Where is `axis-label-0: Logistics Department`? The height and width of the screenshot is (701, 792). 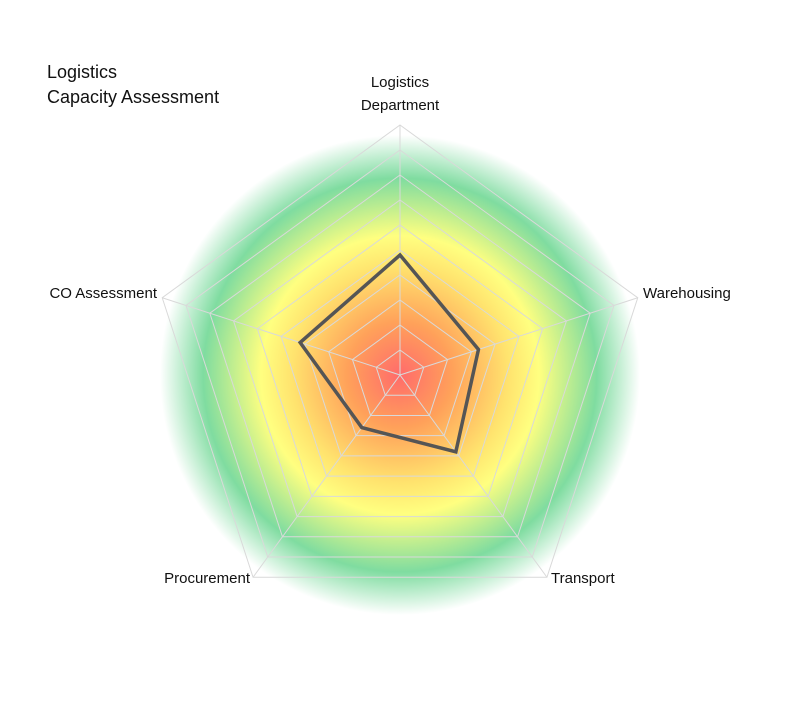
axis-label-0: Logistics Department is located at coordinates (400, 94).